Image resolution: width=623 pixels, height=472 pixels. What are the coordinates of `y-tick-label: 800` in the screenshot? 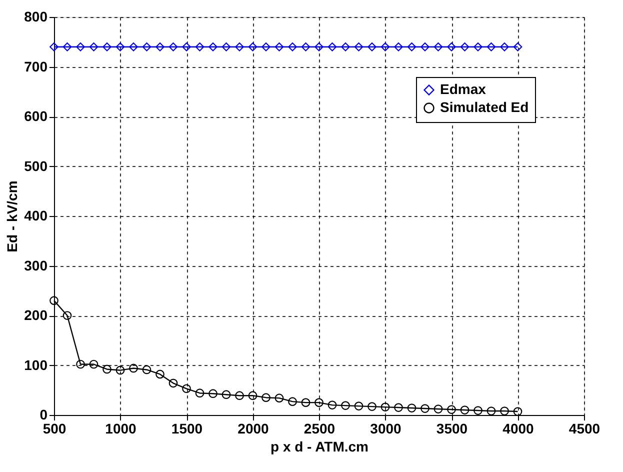 It's located at (36, 16).